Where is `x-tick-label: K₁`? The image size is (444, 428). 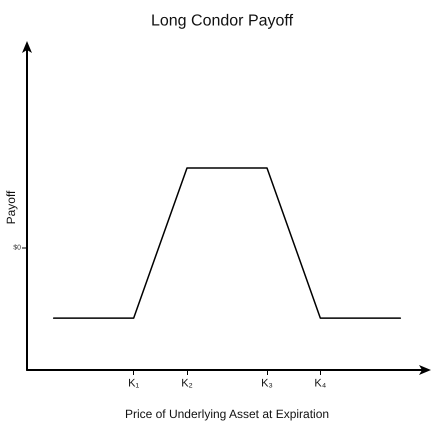 x-tick-label: K₁ is located at coordinates (134, 384).